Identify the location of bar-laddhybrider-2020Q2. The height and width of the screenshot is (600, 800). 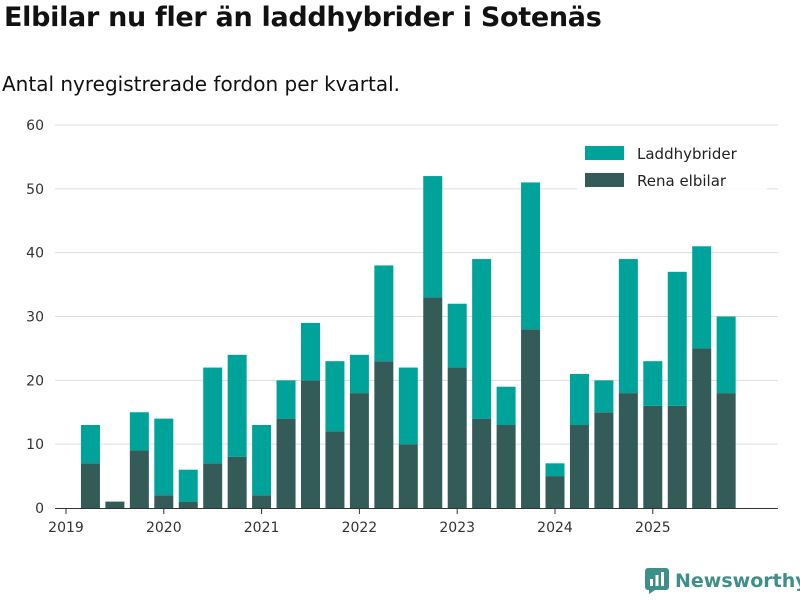
(188, 485).